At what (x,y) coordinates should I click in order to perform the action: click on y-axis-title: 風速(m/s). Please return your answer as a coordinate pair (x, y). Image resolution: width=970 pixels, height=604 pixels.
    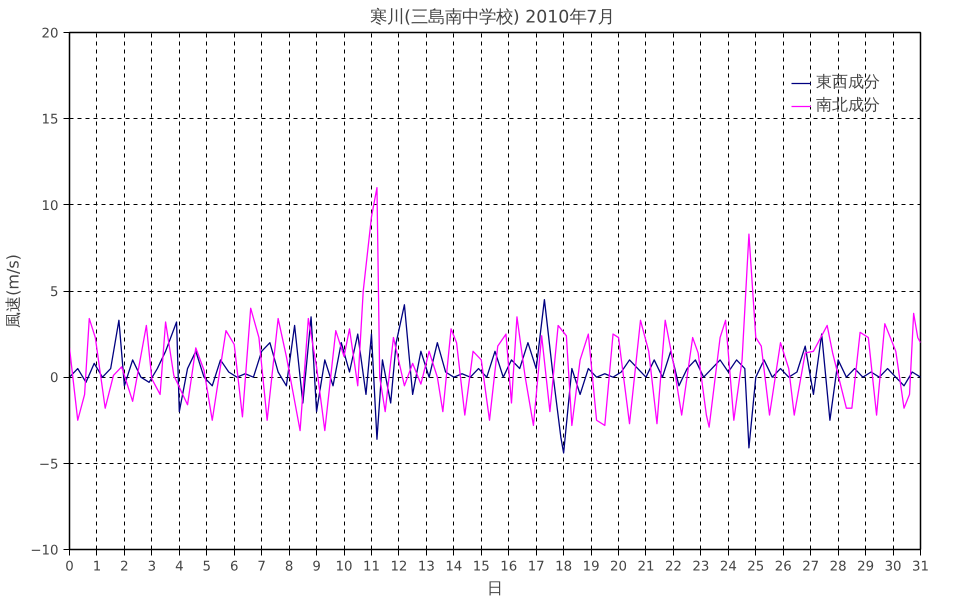
    Looking at the image, I should click on (12, 291).